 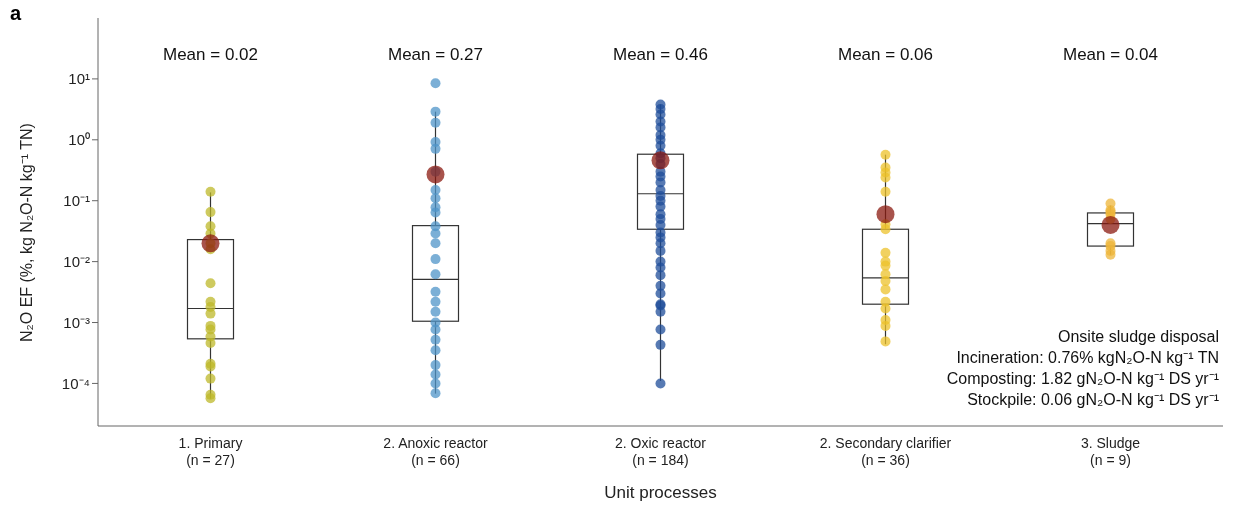 What do you see at coordinates (1082, 379) in the screenshot?
I see `annotation: Composting: 1.82 gN₂O-N kg⁻¹ DS yr⁻¹` at bounding box center [1082, 379].